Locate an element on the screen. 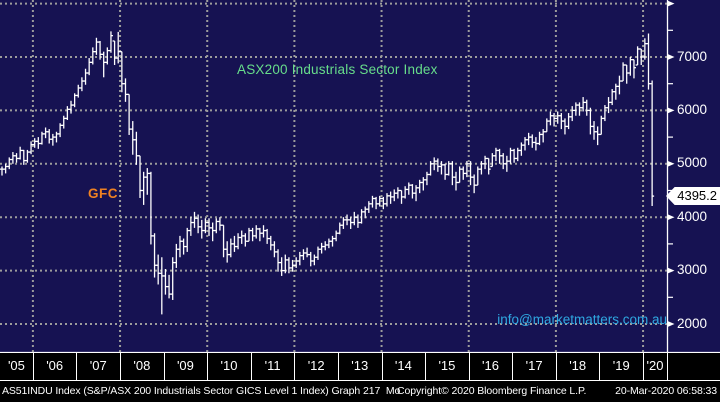 The width and height of the screenshot is (720, 402). y-axis-label: 3000 is located at coordinates (692, 270).